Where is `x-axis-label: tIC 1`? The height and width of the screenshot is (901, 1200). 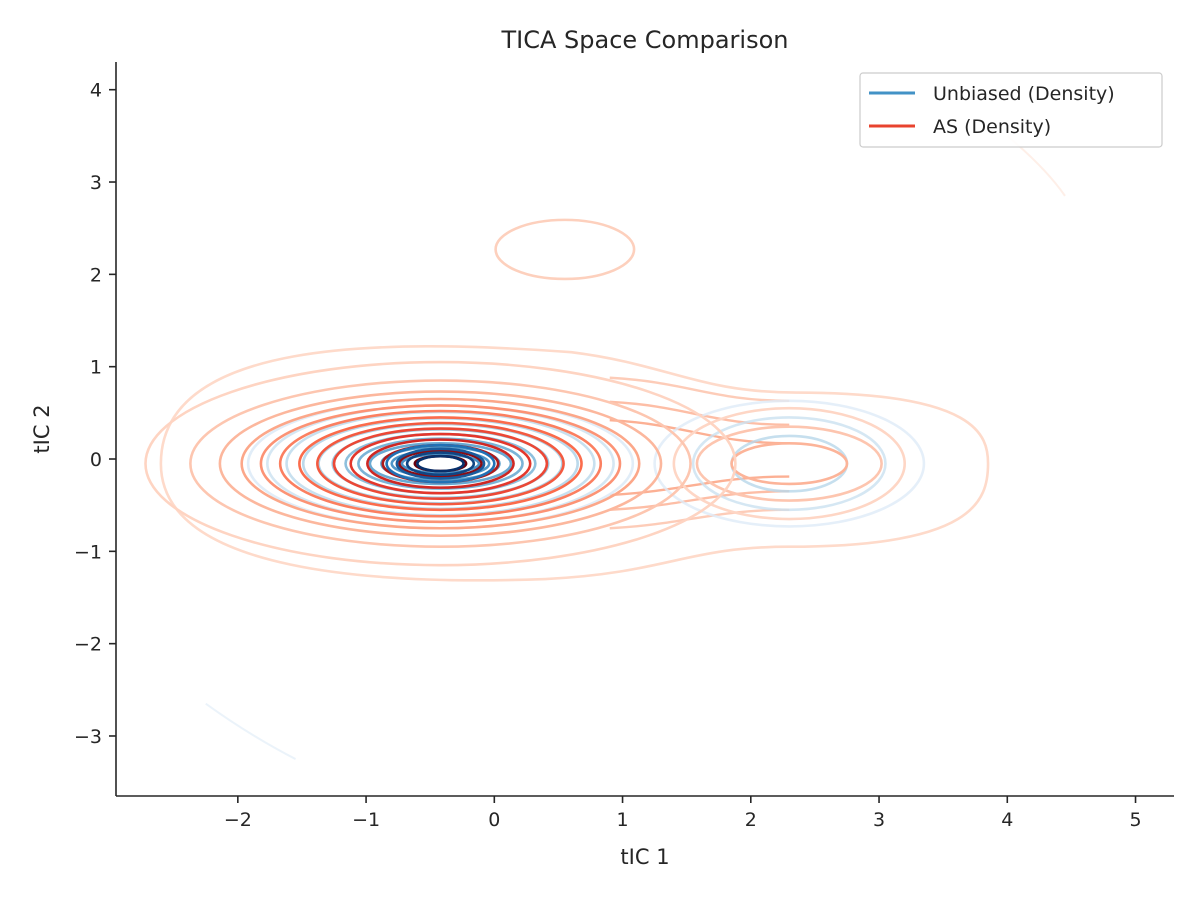 x-axis-label: tIC 1 is located at coordinates (644, 857).